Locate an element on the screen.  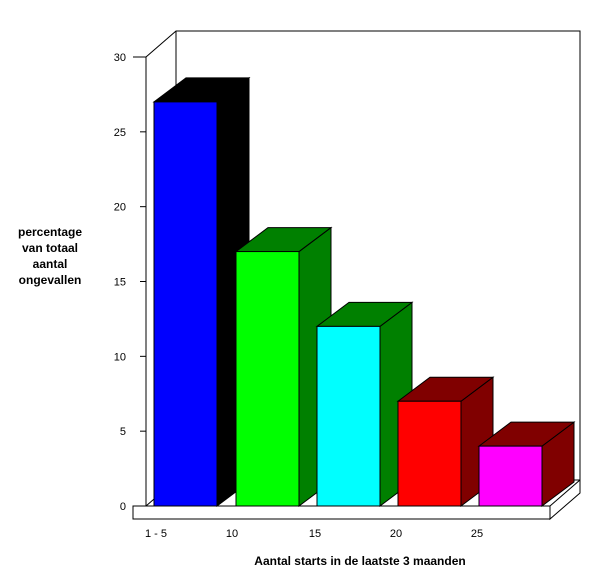
x-tick-label: 10 is located at coordinates (232, 534).